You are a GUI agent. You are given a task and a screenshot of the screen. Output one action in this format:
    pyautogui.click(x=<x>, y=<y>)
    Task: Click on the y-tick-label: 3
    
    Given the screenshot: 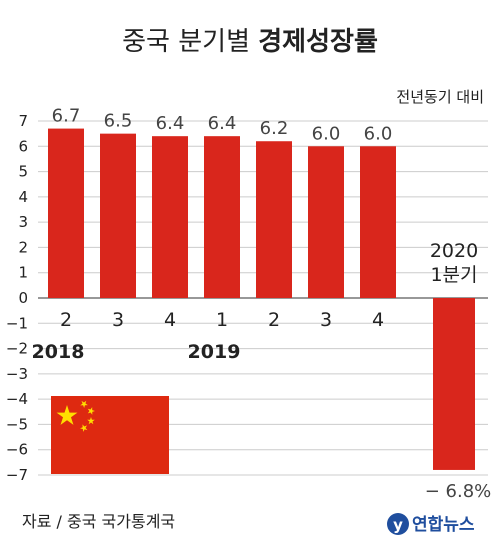 What is the action you would take?
    pyautogui.click(x=23, y=222)
    